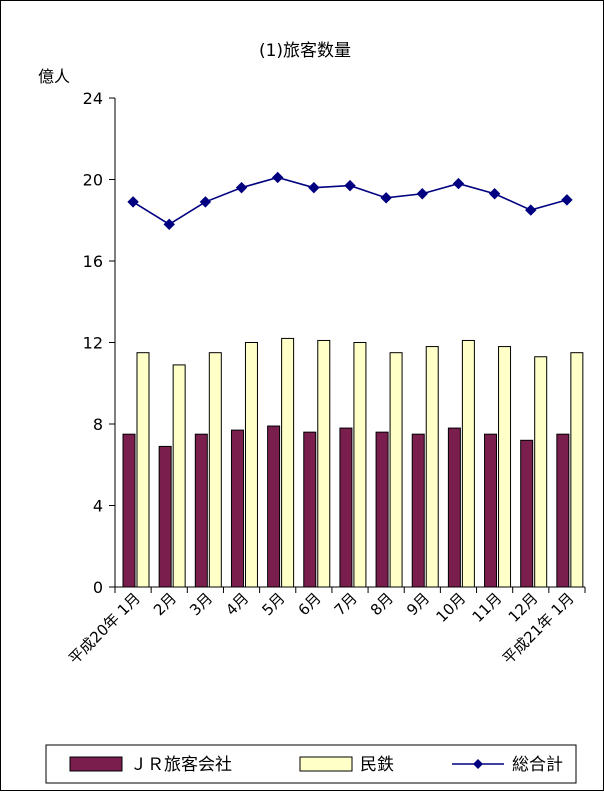 This screenshot has width=604, height=795. I want to click on legend-label-3: 総合計, so click(537, 765).